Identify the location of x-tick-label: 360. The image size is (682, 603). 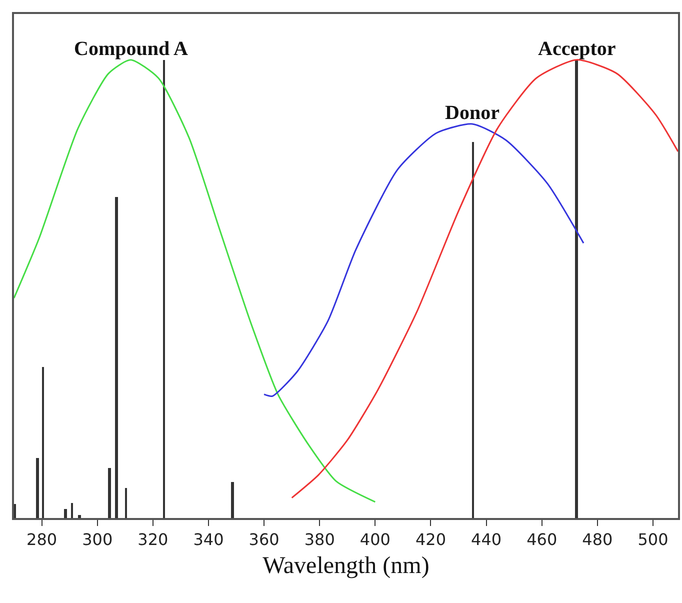
(264, 540).